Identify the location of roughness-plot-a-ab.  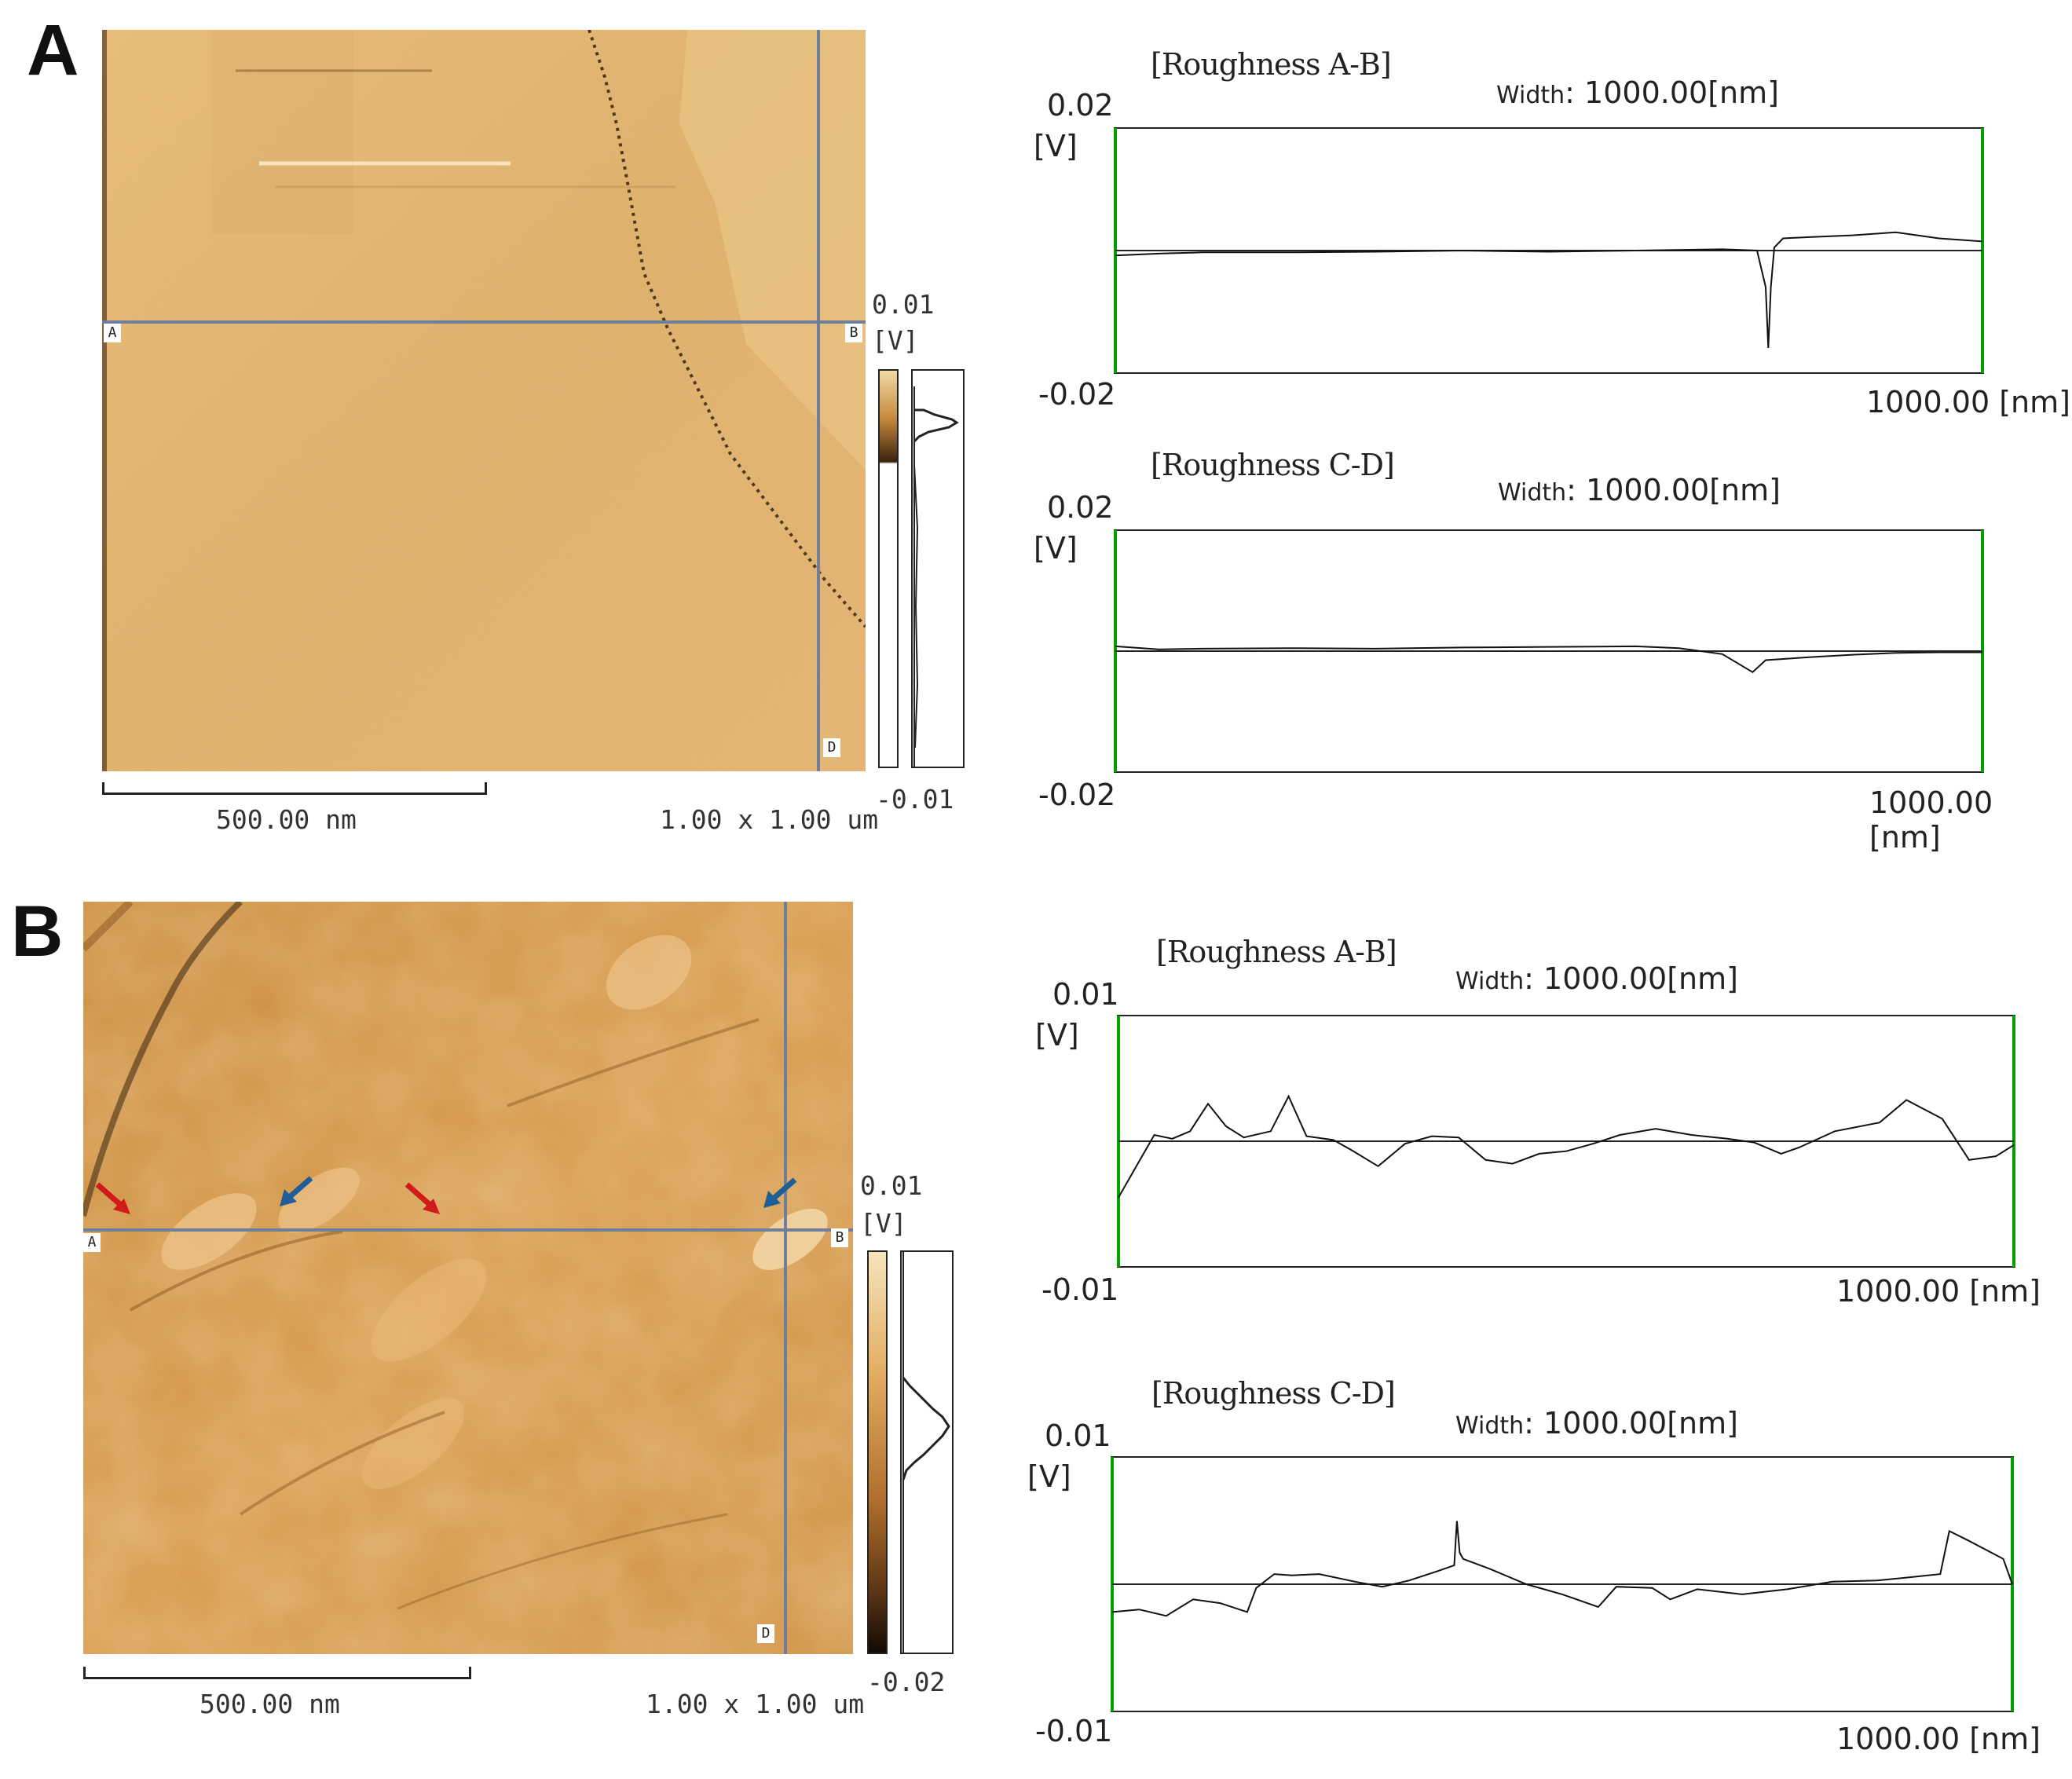
(1549, 251).